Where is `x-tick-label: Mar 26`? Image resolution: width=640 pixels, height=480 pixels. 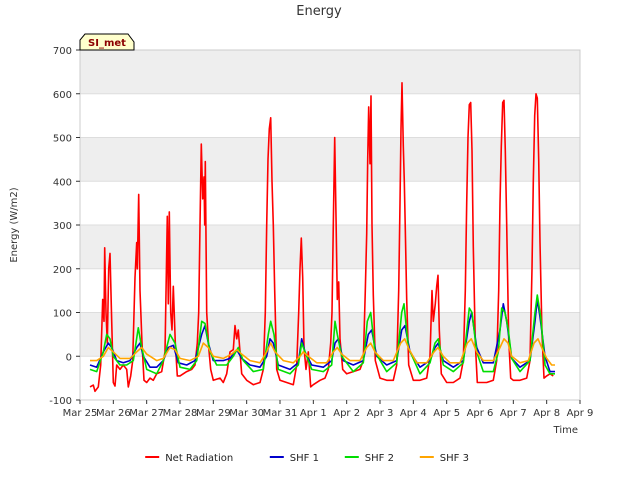
x-tick-label: Mar 26 is located at coordinates (113, 413).